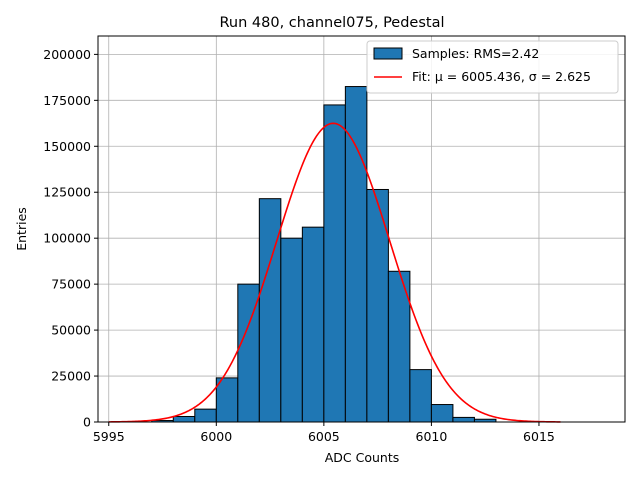 The image size is (640, 480). What do you see at coordinates (67, 54) in the screenshot?
I see `y-tick-label: 200000` at bounding box center [67, 54].